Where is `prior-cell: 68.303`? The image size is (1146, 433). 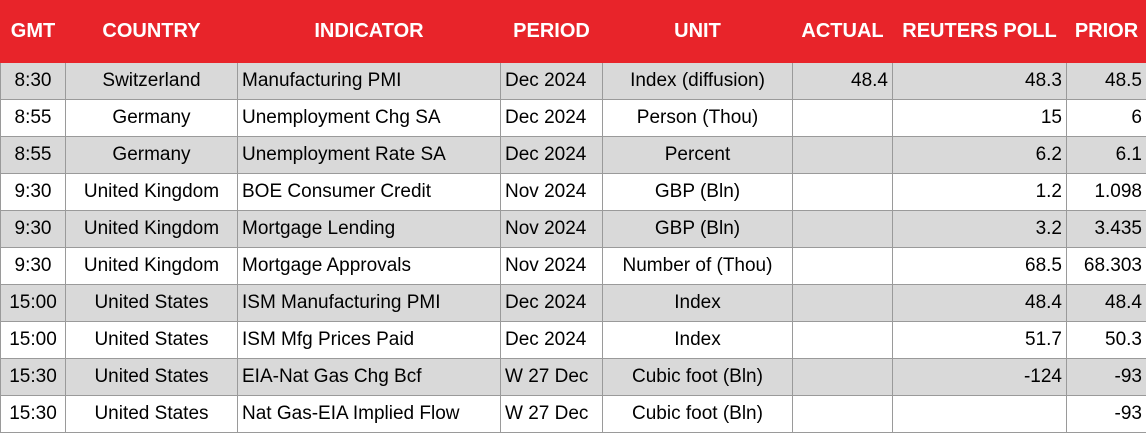 prior-cell: 68.303 is located at coordinates (1106, 266).